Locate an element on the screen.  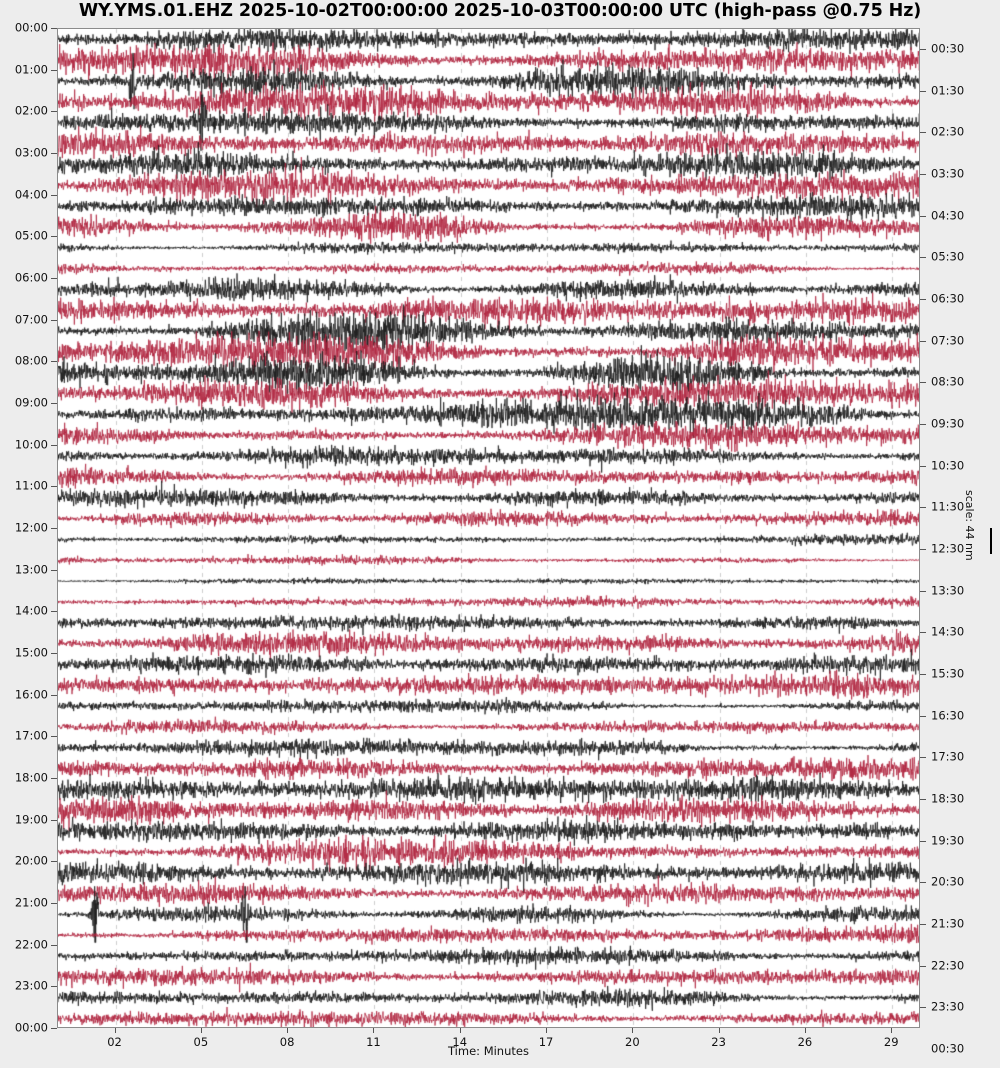
y-label-left: 16:00 is located at coordinates (31, 693).